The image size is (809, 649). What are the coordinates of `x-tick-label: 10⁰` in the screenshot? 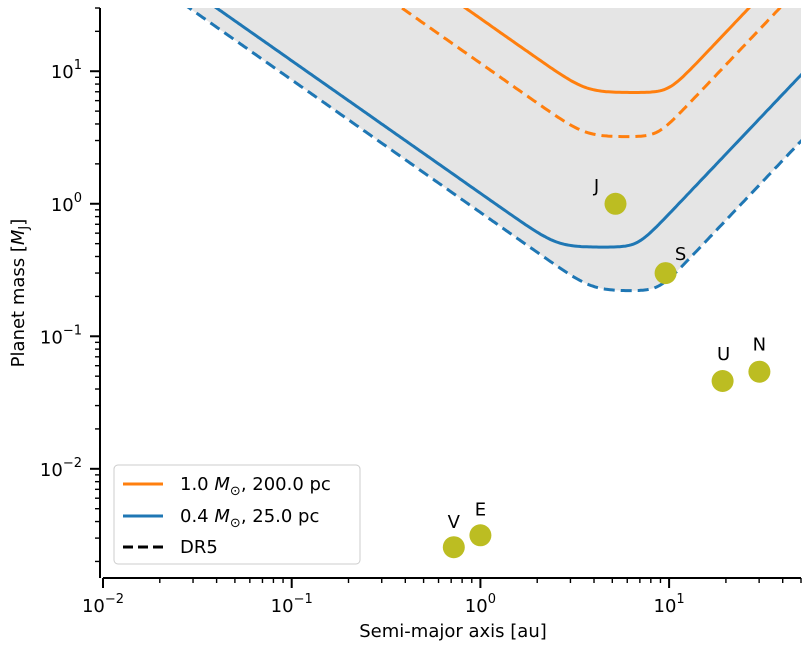 It's located at (480, 604).